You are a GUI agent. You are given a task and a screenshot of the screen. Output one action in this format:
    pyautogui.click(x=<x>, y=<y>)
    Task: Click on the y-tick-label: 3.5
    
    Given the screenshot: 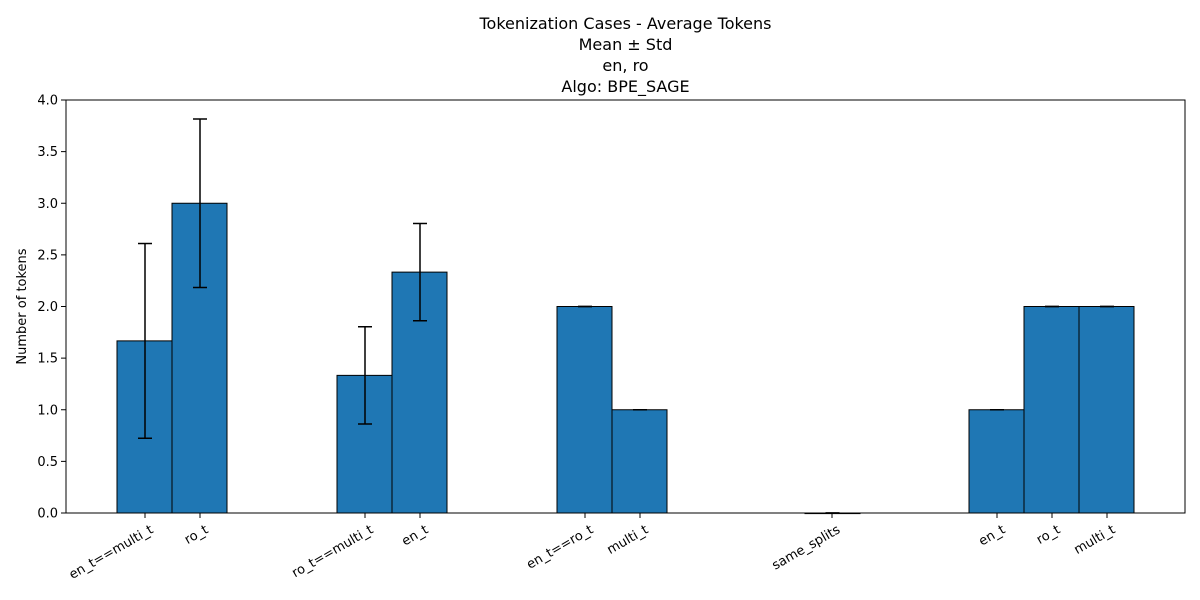 What is the action you would take?
    pyautogui.click(x=47, y=152)
    